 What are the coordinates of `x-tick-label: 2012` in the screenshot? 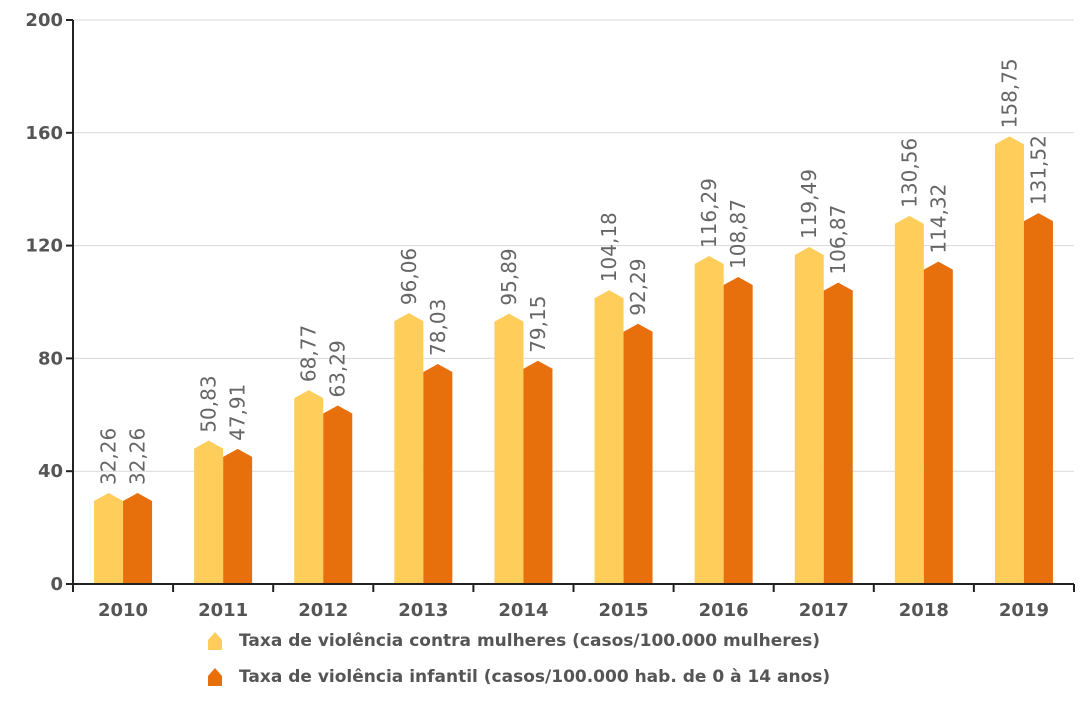 It's located at (323, 610).